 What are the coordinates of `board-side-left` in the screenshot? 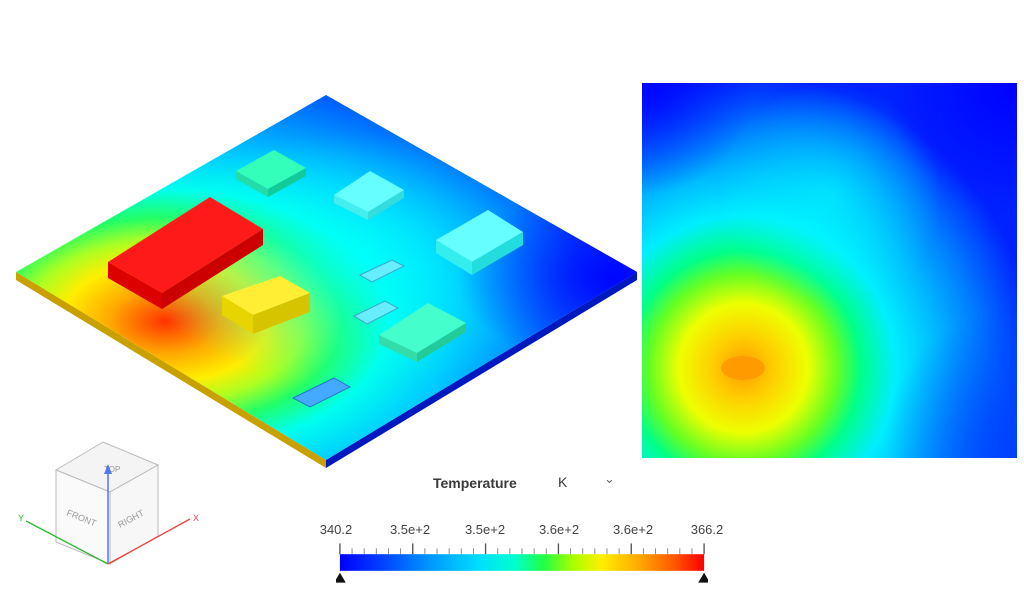 It's located at (171, 370).